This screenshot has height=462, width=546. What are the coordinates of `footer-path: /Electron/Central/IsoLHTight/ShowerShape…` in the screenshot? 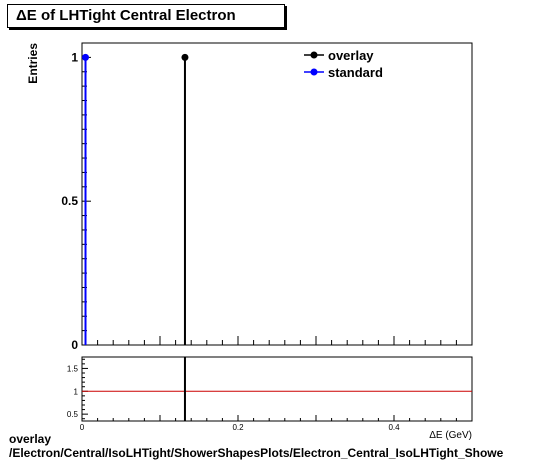 It's located at (256, 453).